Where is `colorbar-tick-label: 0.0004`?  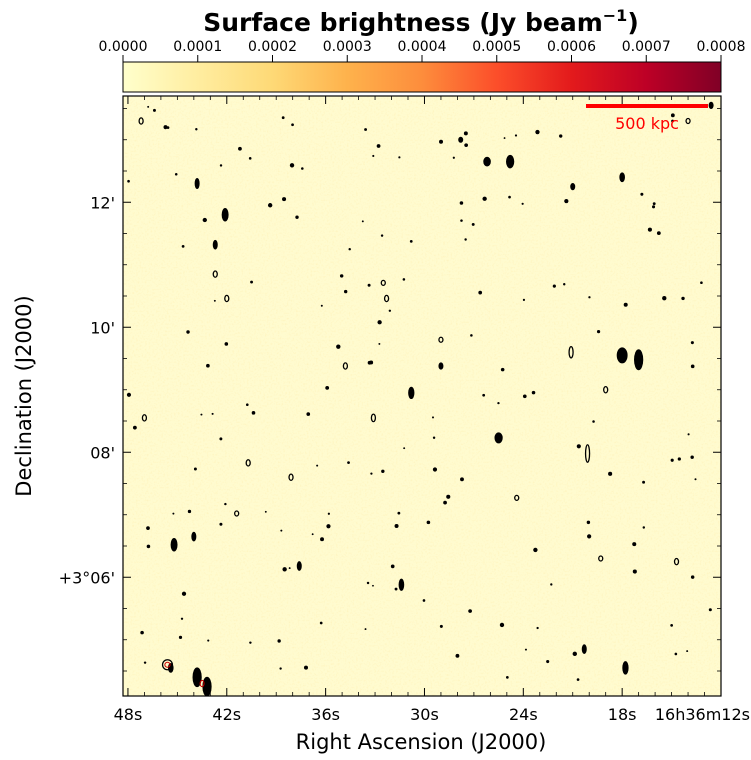 colorbar-tick-label: 0.0004 is located at coordinates (422, 47).